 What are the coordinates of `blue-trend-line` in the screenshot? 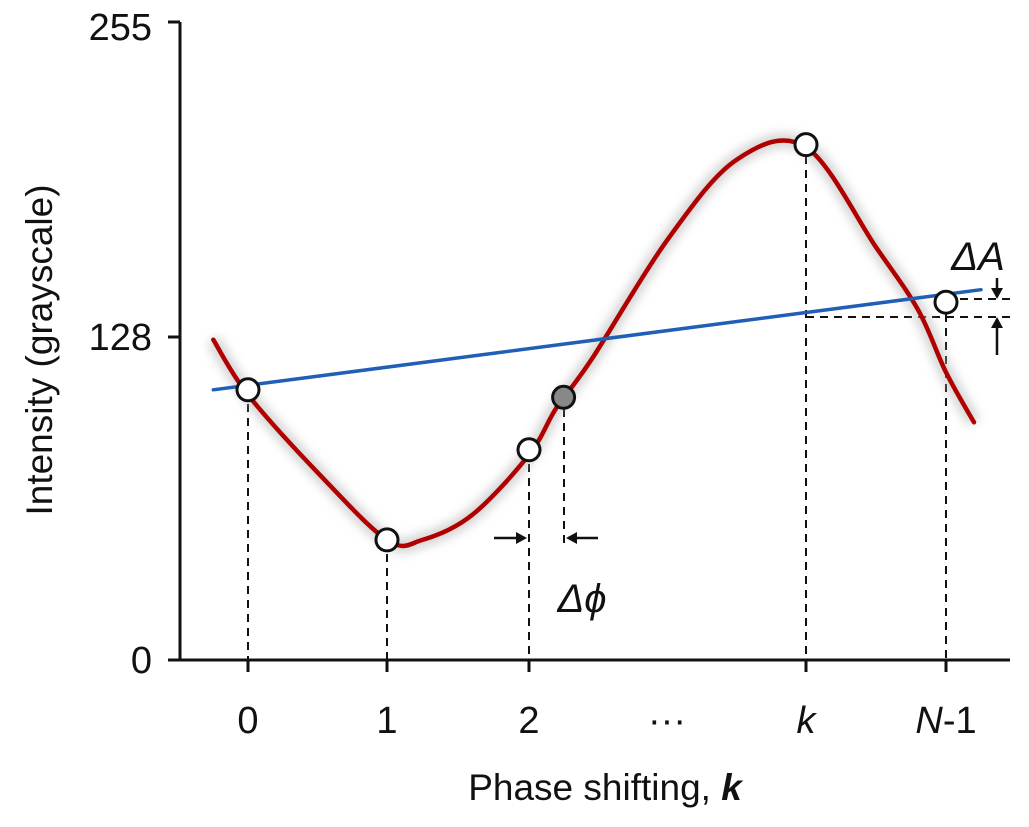 It's located at (597, 339).